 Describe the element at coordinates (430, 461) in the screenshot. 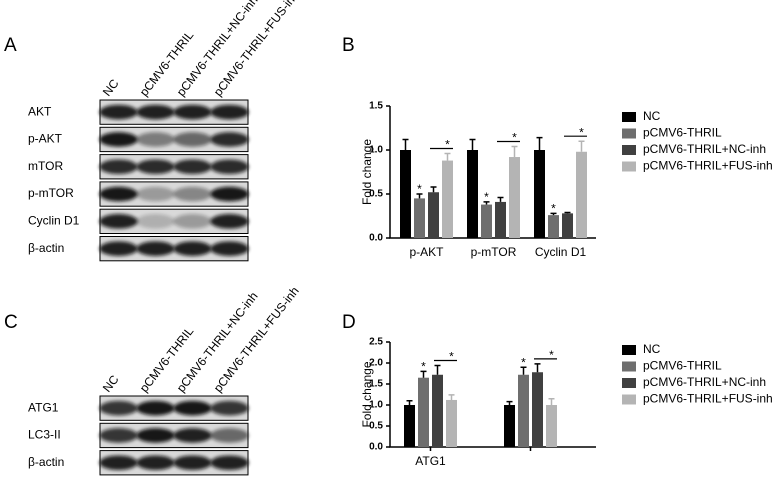

I see `x-tick-label: ATG1` at that location.